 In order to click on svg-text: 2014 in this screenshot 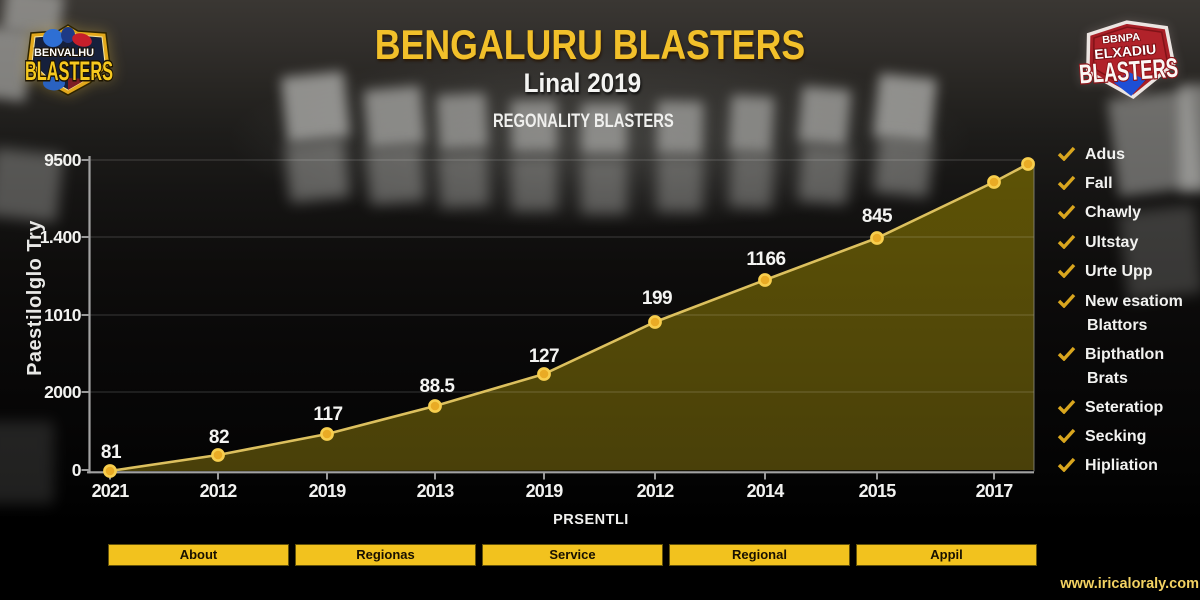, I will do `click(766, 491)`.